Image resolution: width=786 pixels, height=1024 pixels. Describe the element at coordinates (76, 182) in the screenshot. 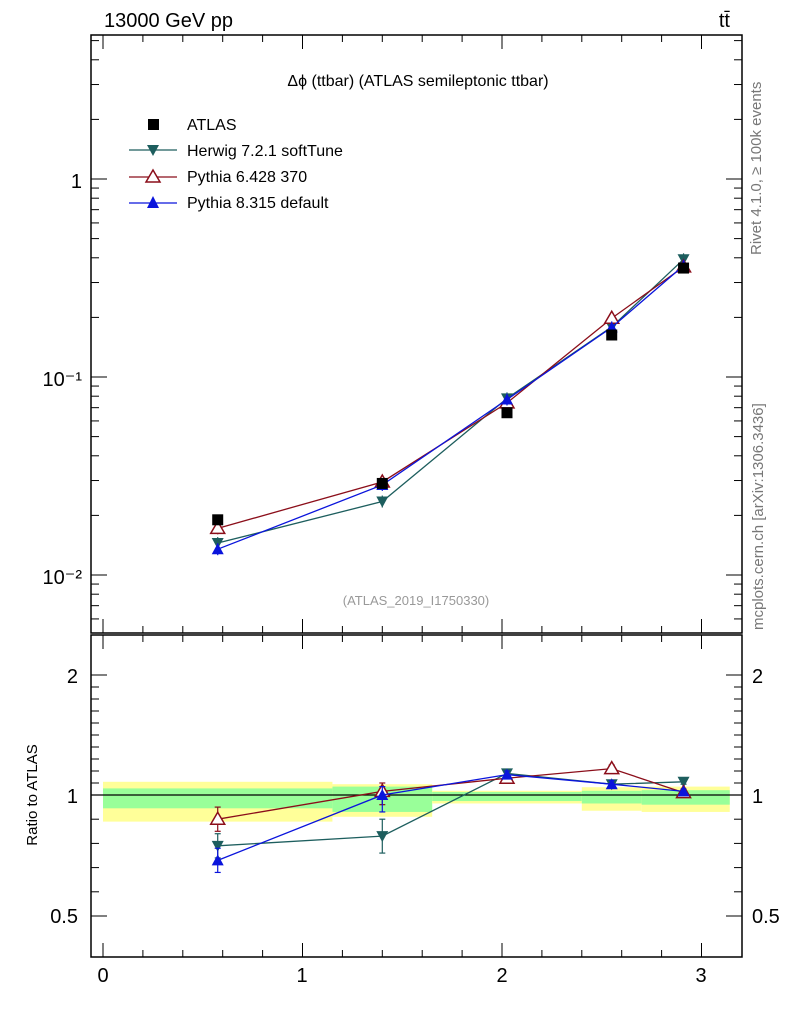

I see `main-y-tick-label: 1` at that location.